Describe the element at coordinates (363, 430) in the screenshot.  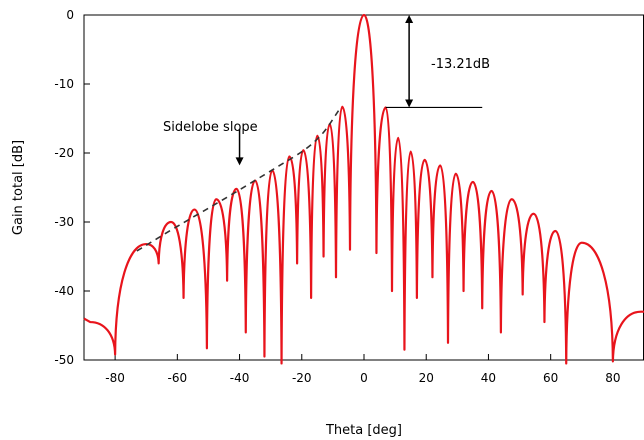
I see `x-axis-title: Theta [deg]` at that location.